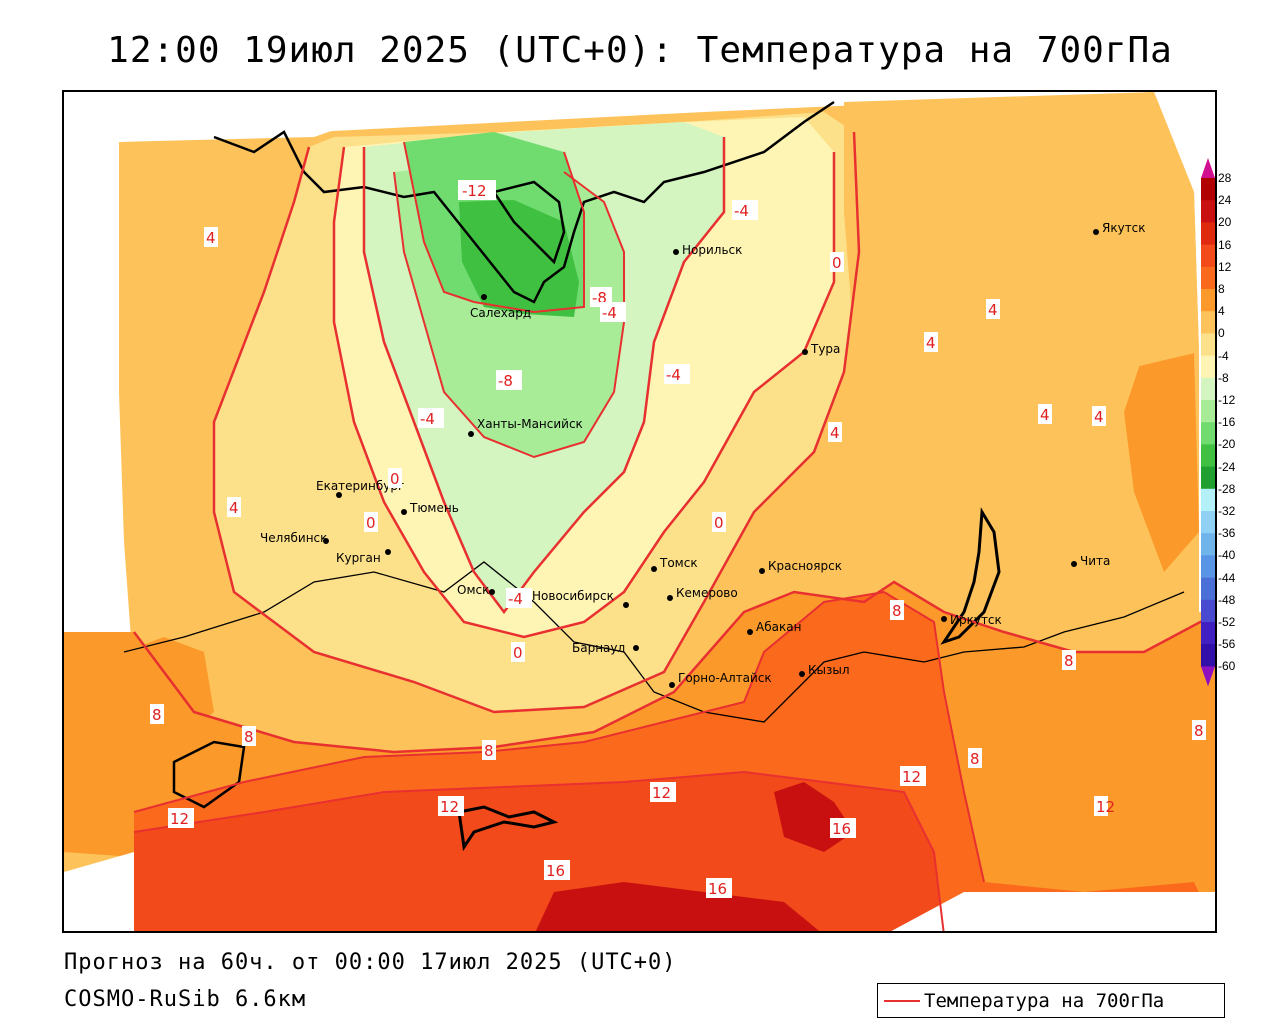 The image size is (1280, 1024). I want to click on colorbar-tick-label: 24, so click(1225, 200).